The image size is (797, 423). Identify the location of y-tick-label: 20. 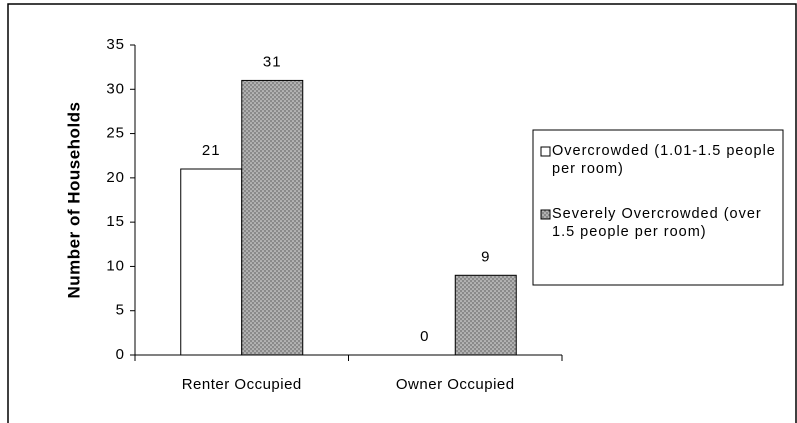
(115, 177).